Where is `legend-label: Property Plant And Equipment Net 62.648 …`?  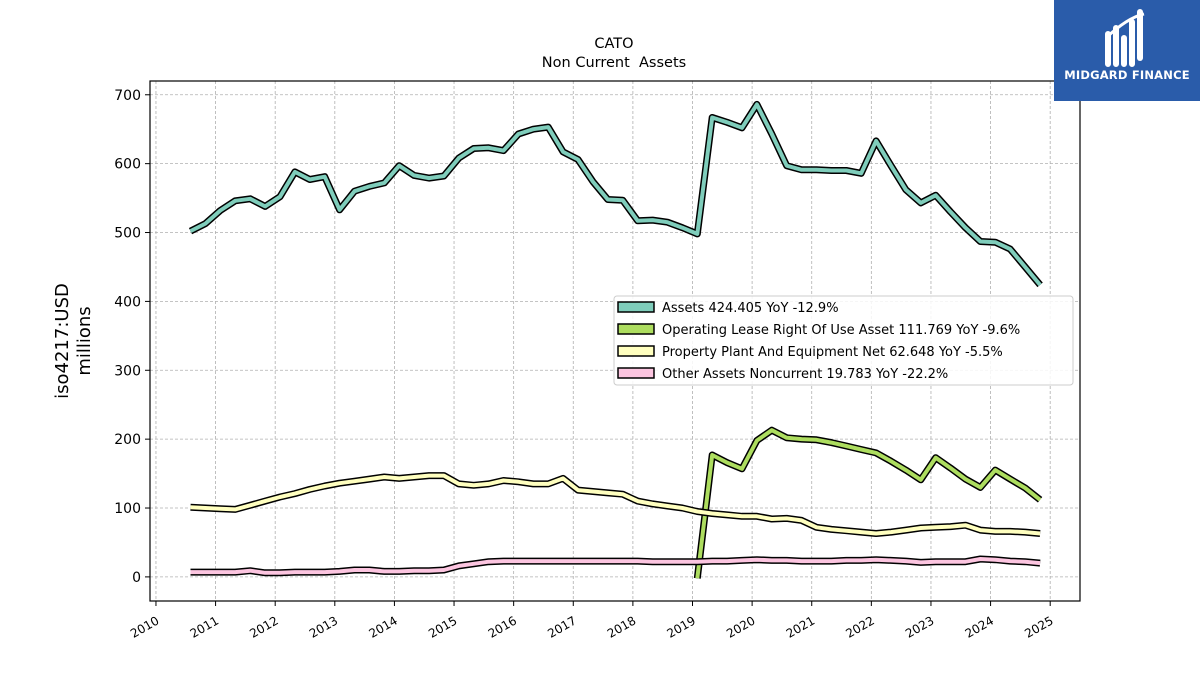 legend-label: Property Plant And Equipment Net 62.648 … is located at coordinates (832, 352).